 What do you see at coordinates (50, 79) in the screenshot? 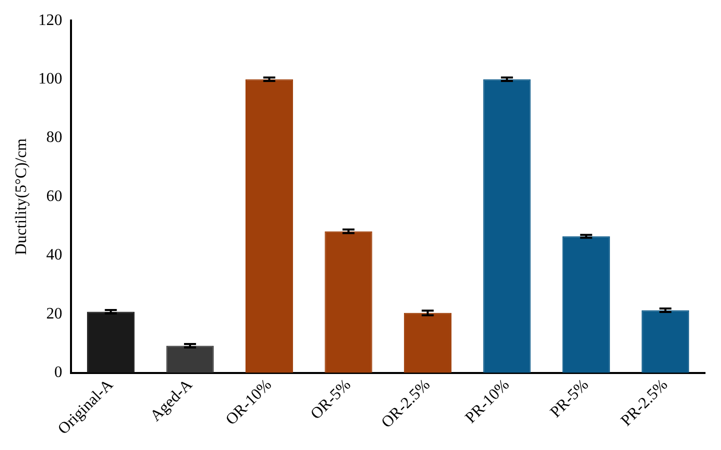
I see `y-tick-label: 100` at bounding box center [50, 79].